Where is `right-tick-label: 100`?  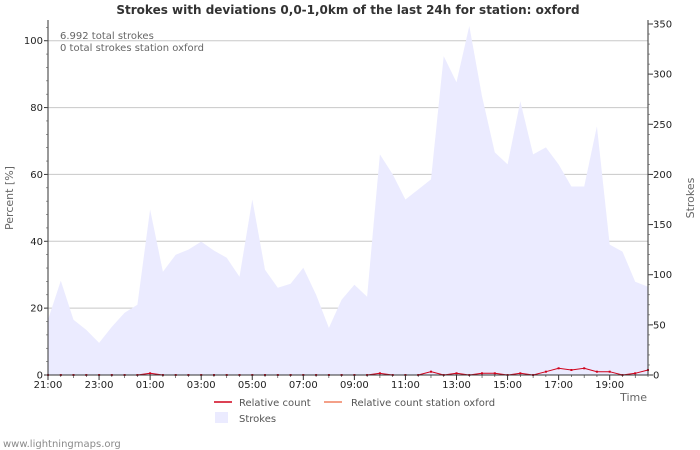 right-tick-label: 100 is located at coordinates (662, 275).